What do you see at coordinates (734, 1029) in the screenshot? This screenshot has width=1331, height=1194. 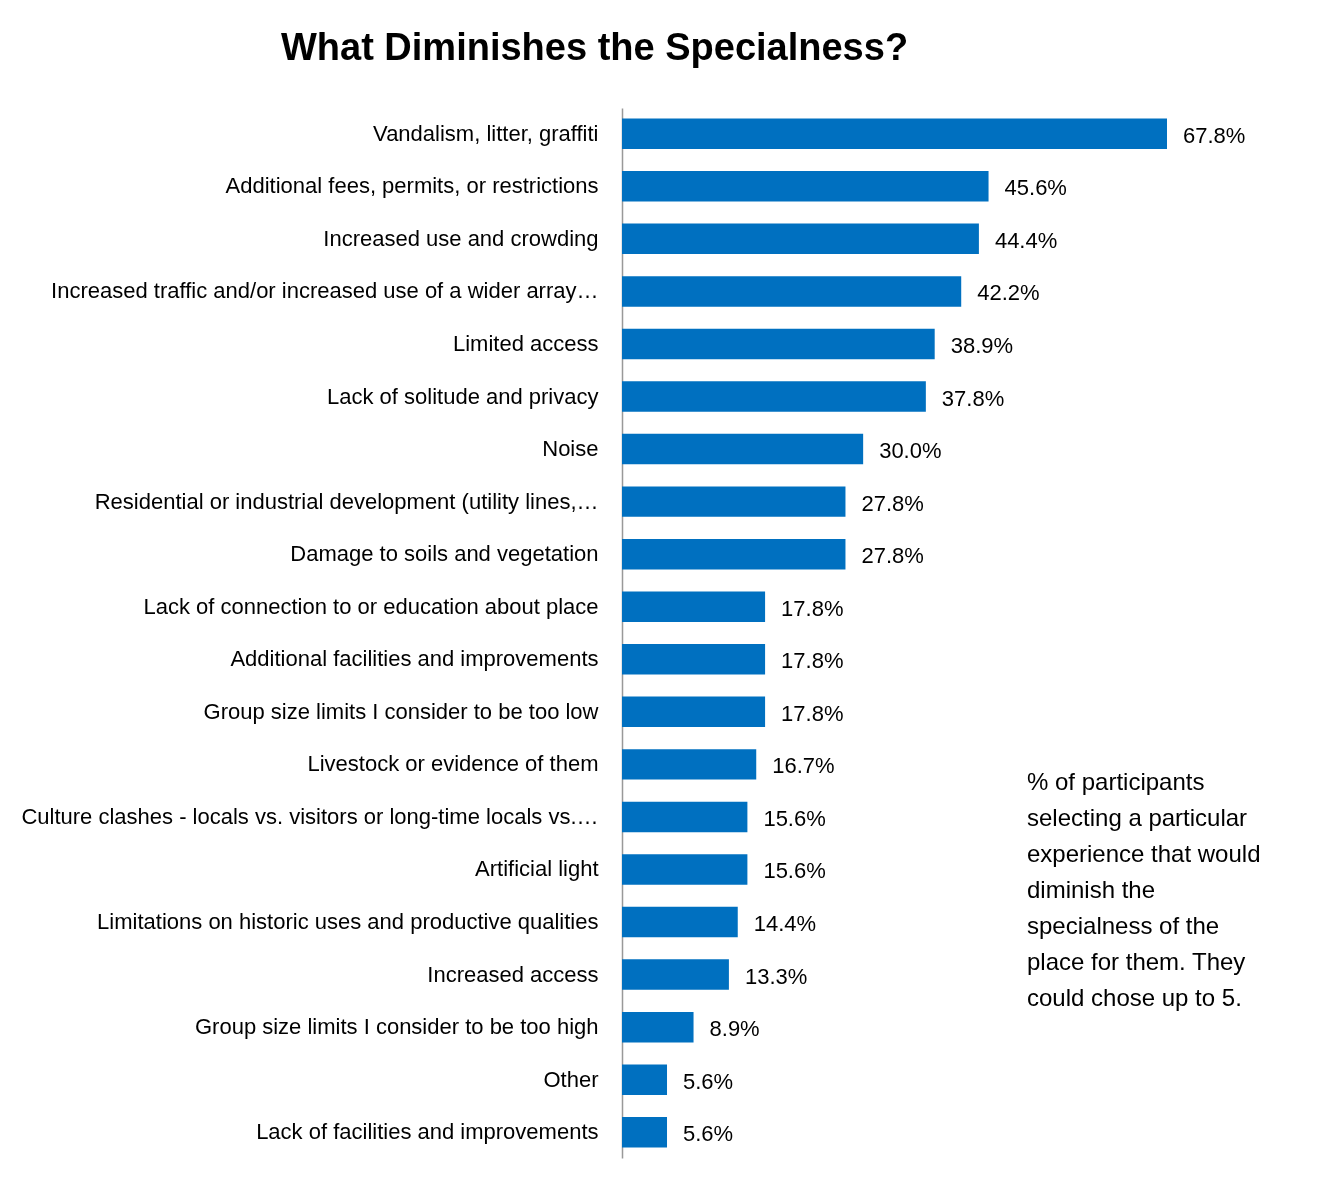 I see `data-label: 8.9%` at bounding box center [734, 1029].